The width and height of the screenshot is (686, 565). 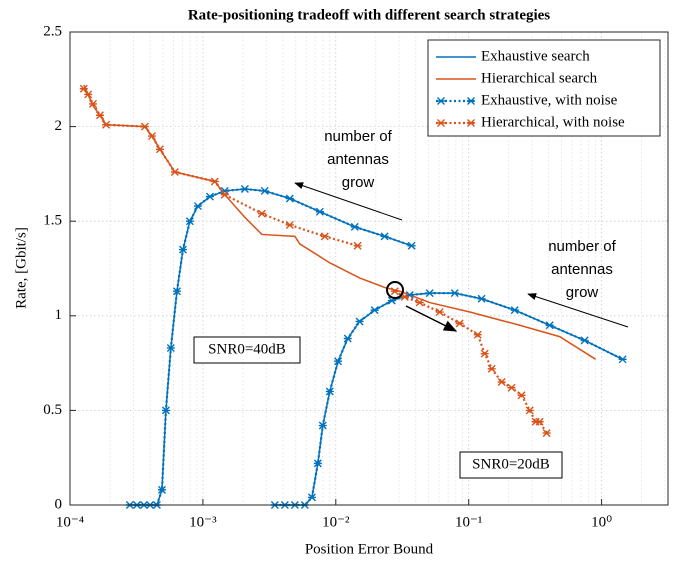 I want to click on x-tick-label: 10⁻³, so click(x=203, y=522).